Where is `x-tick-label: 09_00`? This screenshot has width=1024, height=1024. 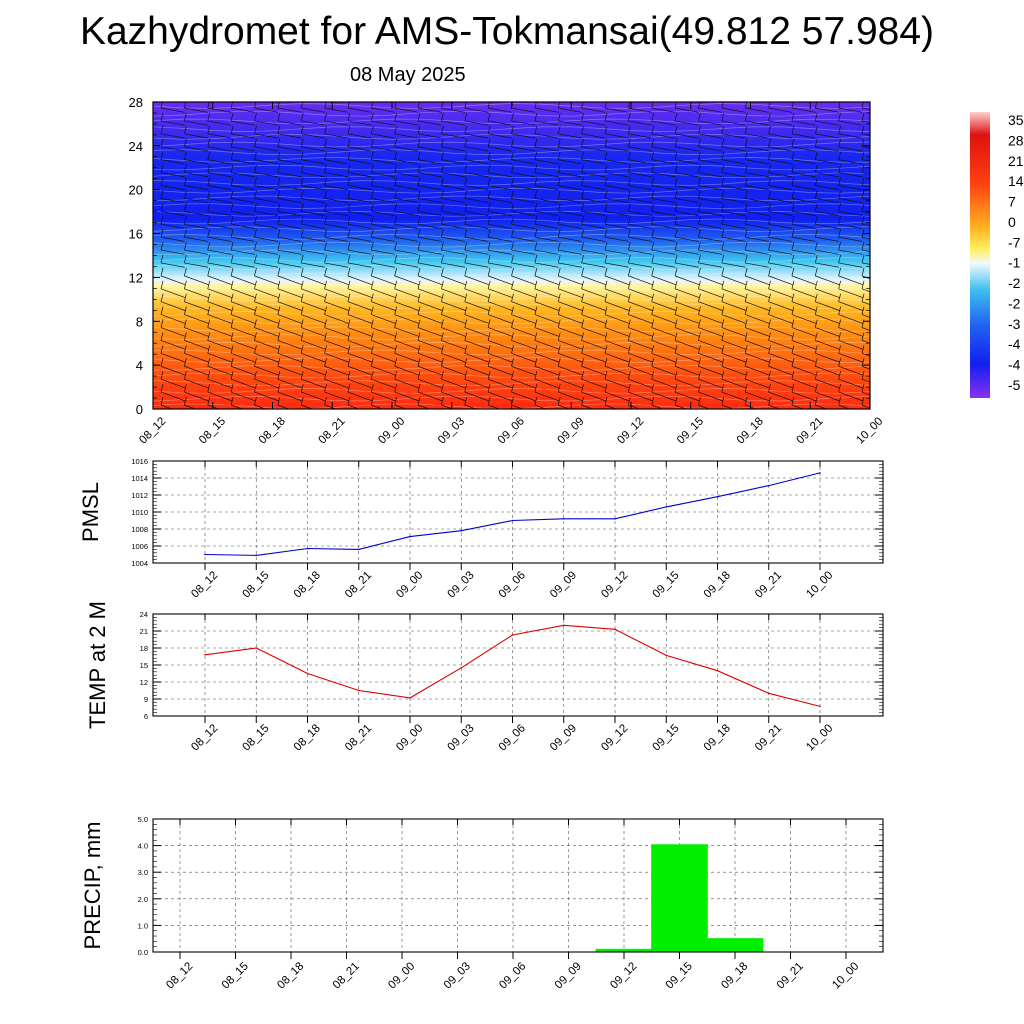 x-tick-label: 09_00 is located at coordinates (391, 430).